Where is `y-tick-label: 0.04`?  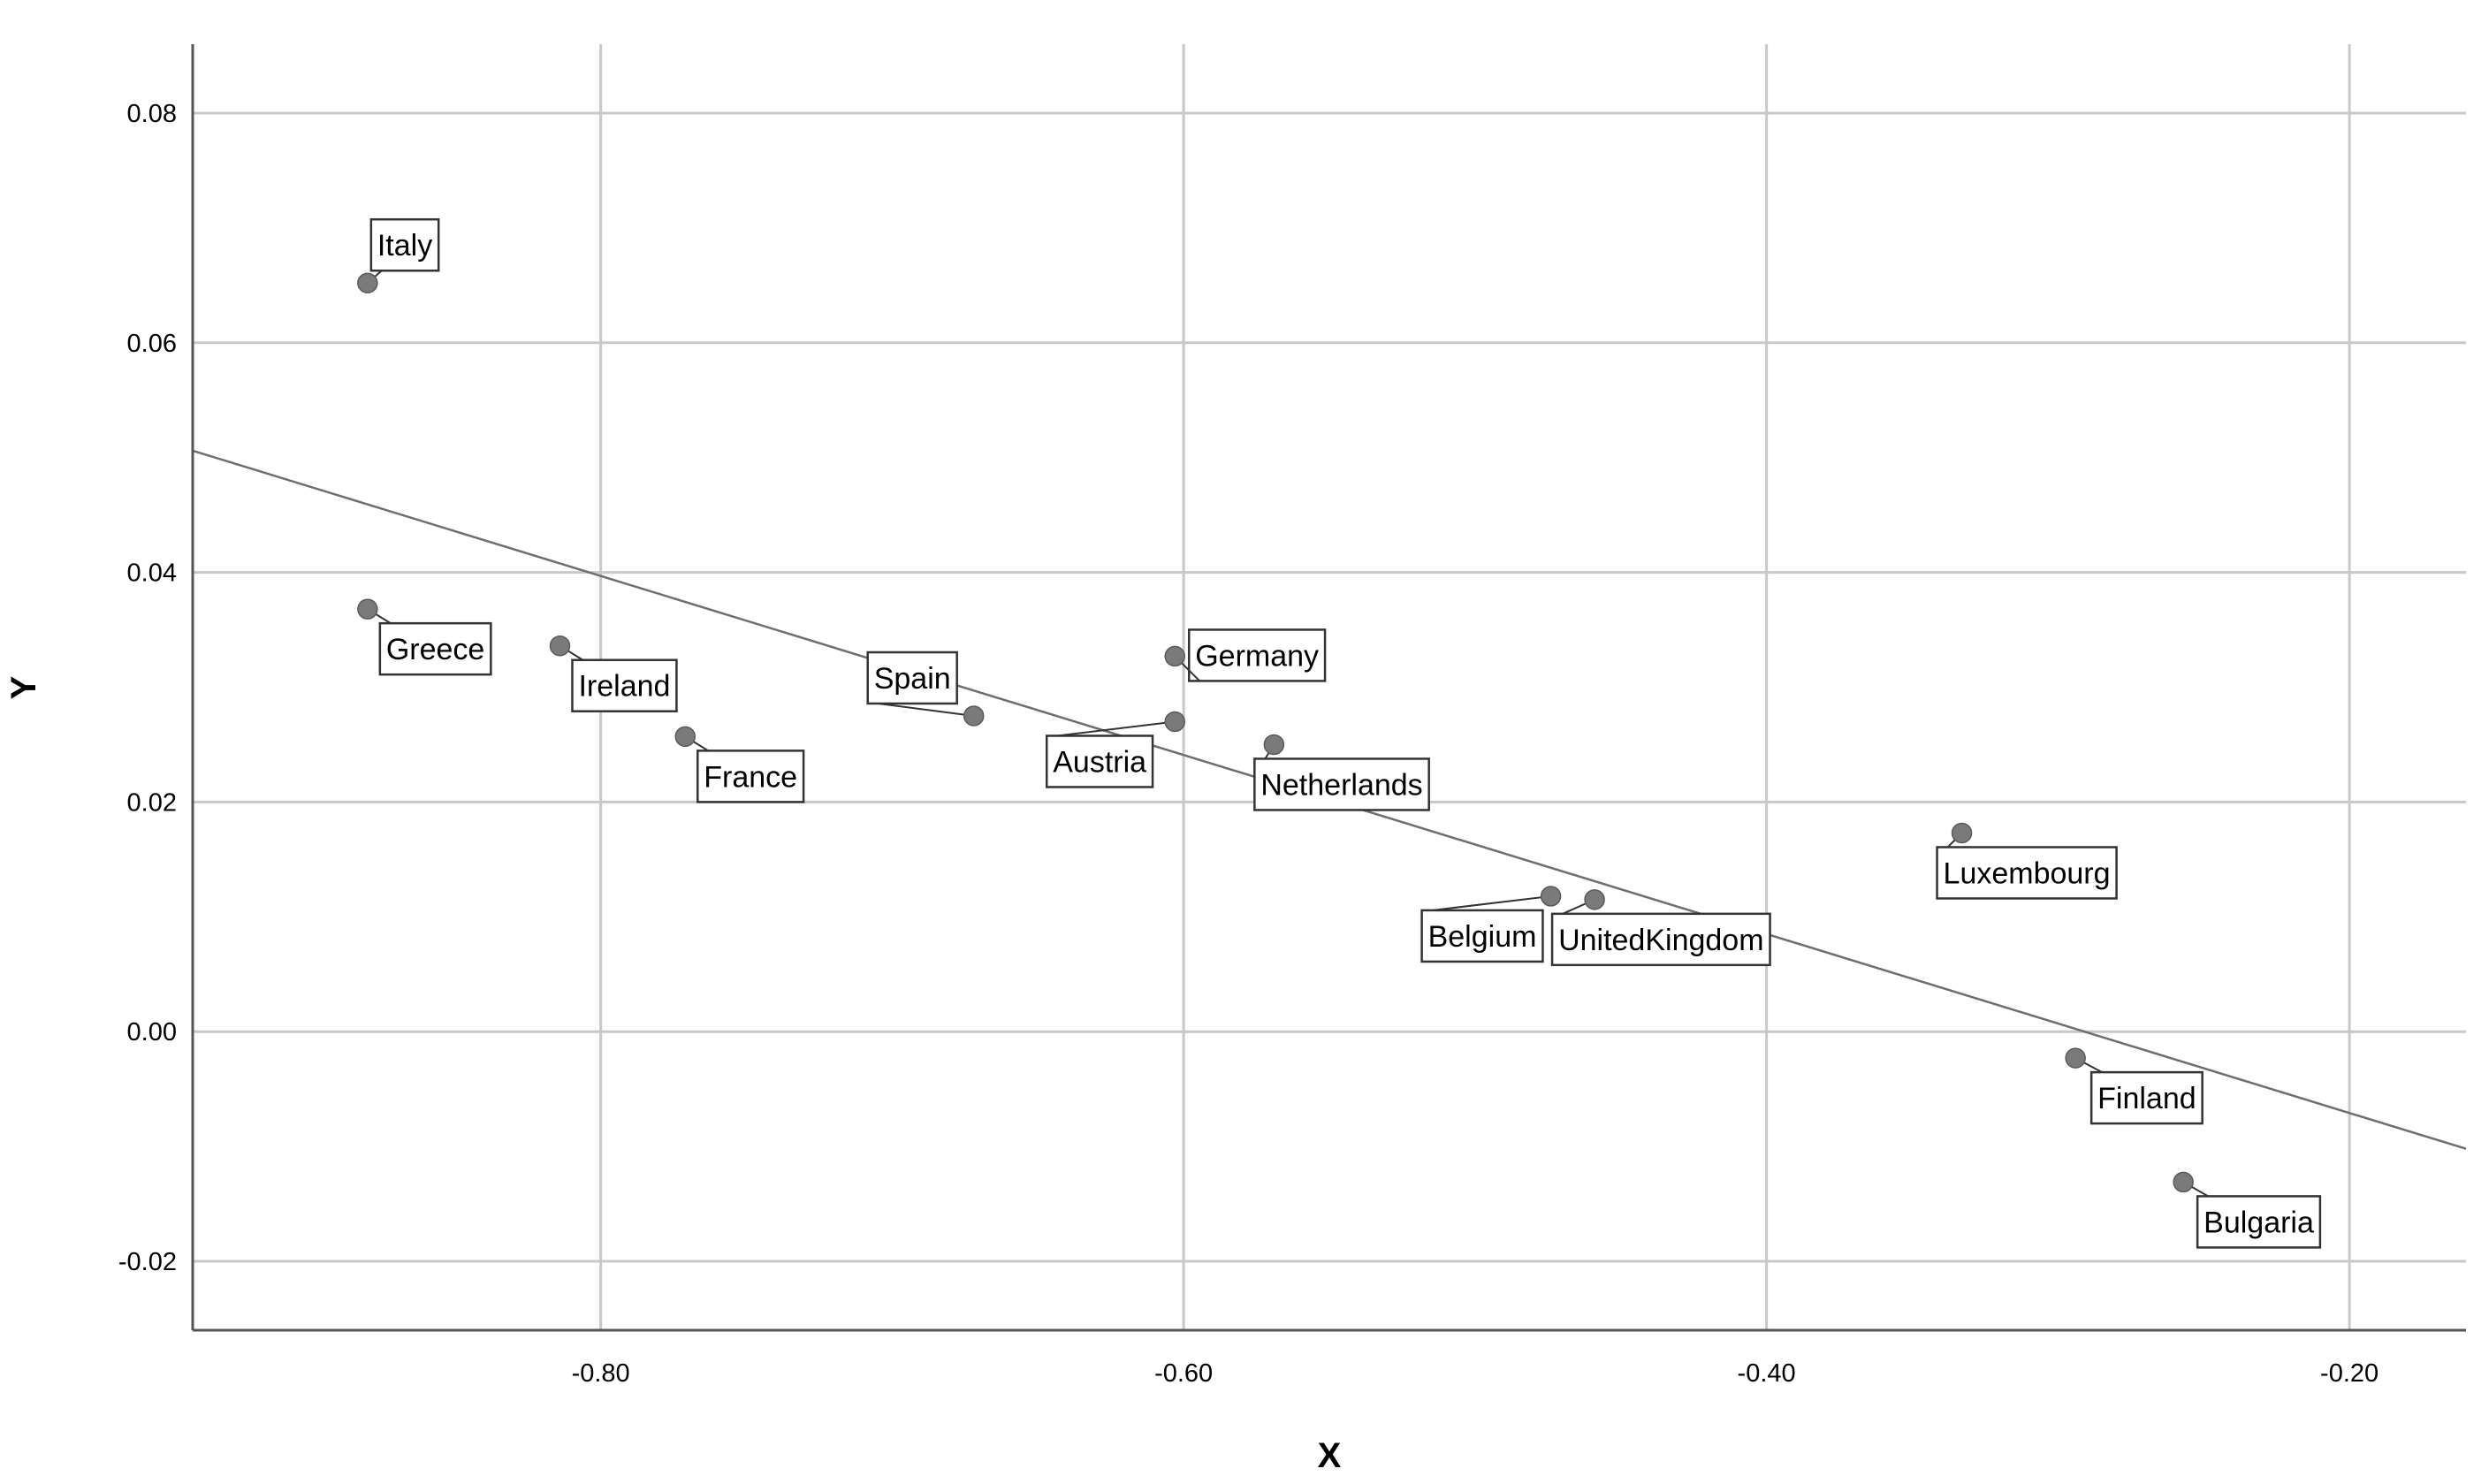
y-tick-label: 0.04 is located at coordinates (152, 573).